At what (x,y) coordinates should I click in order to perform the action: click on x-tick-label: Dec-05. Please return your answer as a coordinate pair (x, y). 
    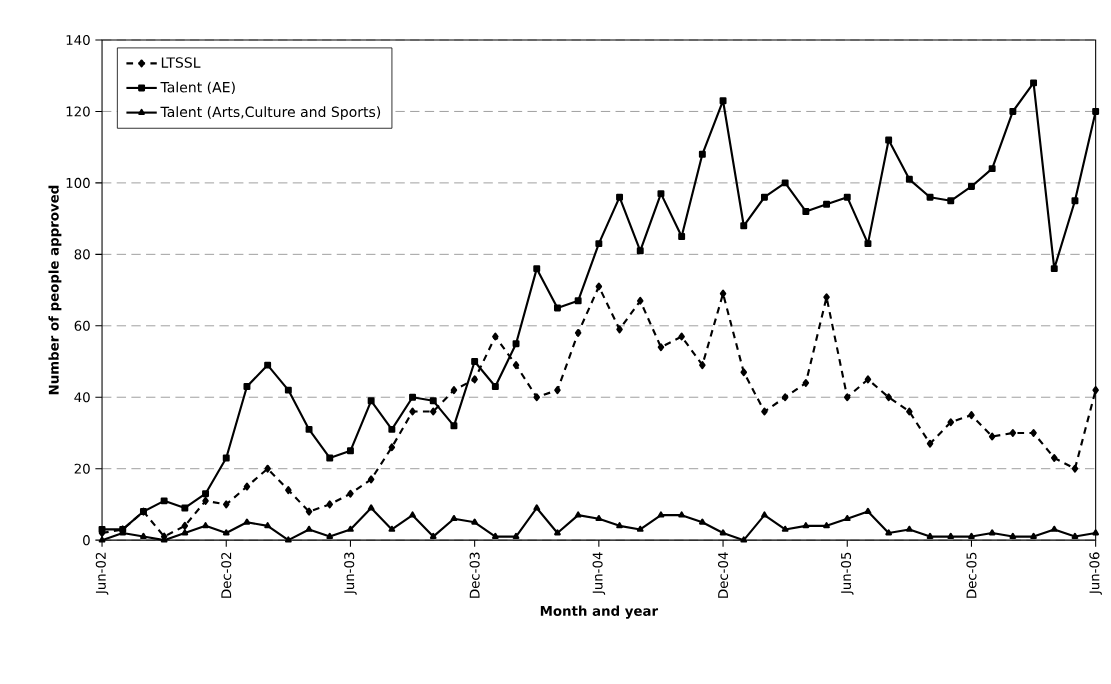
    Looking at the image, I should click on (971, 575).